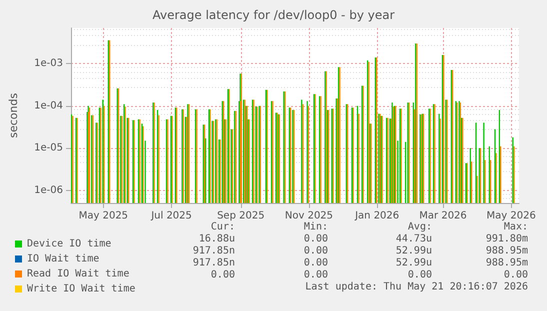 The width and height of the screenshot is (547, 311). Describe the element at coordinates (511, 216) in the screenshot. I see `x-tick-label: May 2026` at that location.